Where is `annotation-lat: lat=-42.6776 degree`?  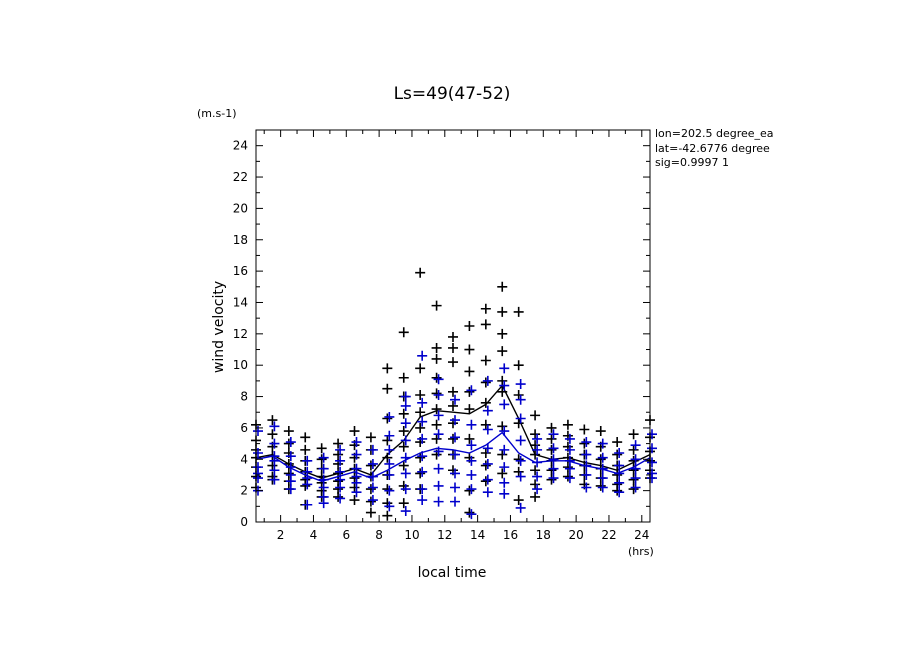 annotation-lat: lat=-42.6776 degree is located at coordinates (712, 148).